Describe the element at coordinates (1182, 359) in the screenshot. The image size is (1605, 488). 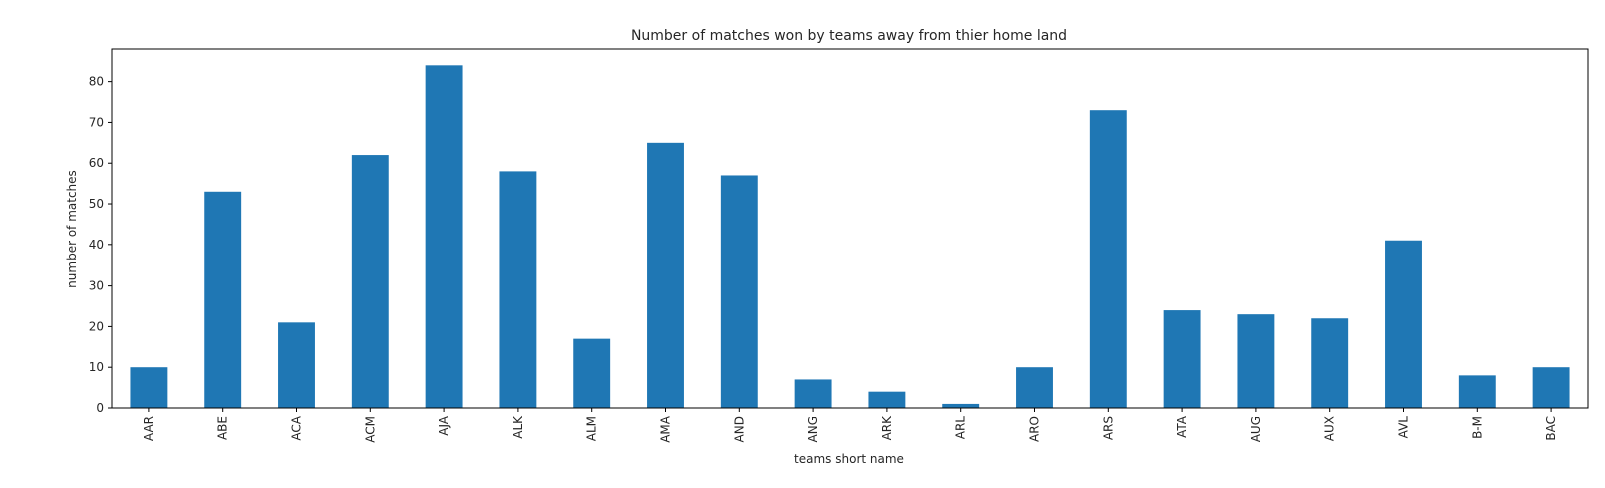
I see `bar-ata` at that location.